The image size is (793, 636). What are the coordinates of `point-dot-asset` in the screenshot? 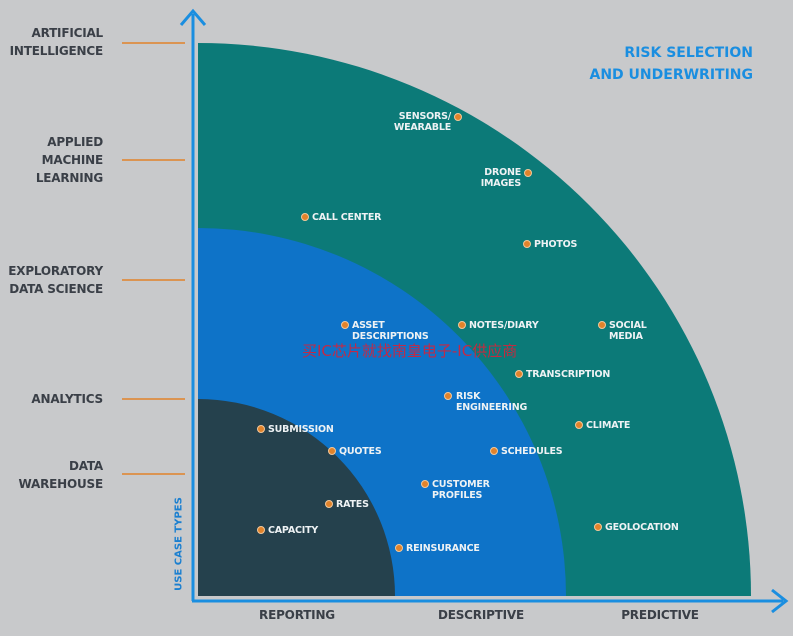 It's located at (345, 325).